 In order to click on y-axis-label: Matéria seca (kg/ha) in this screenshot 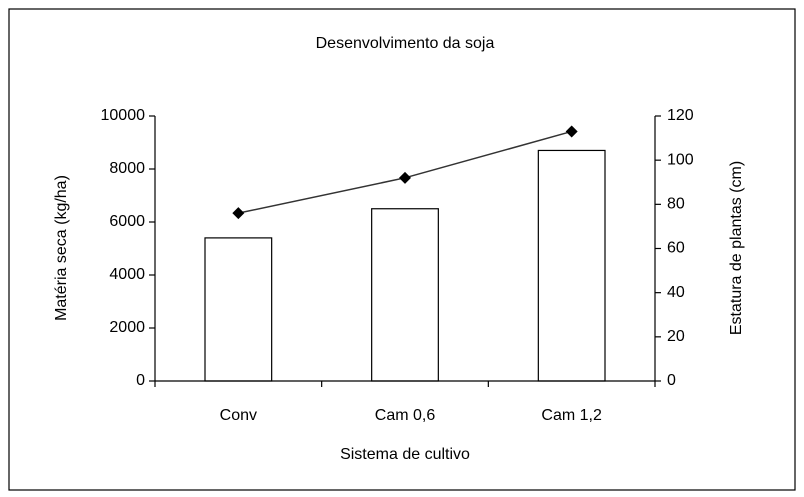, I will do `click(61, 248)`.